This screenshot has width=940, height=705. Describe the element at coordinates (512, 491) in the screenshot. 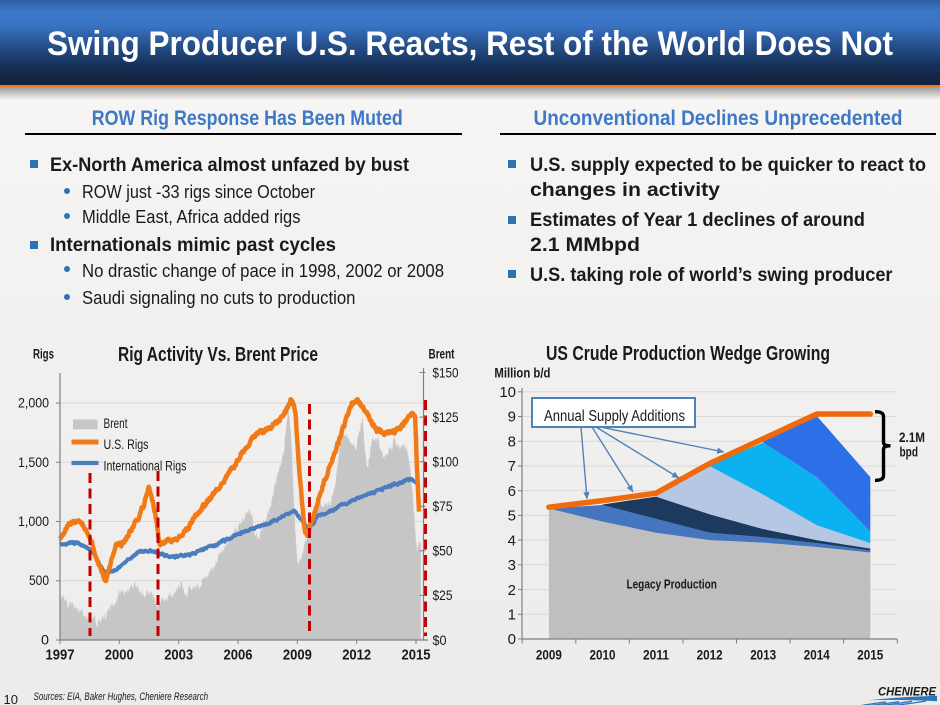

I see `svg-text: 6` at that location.